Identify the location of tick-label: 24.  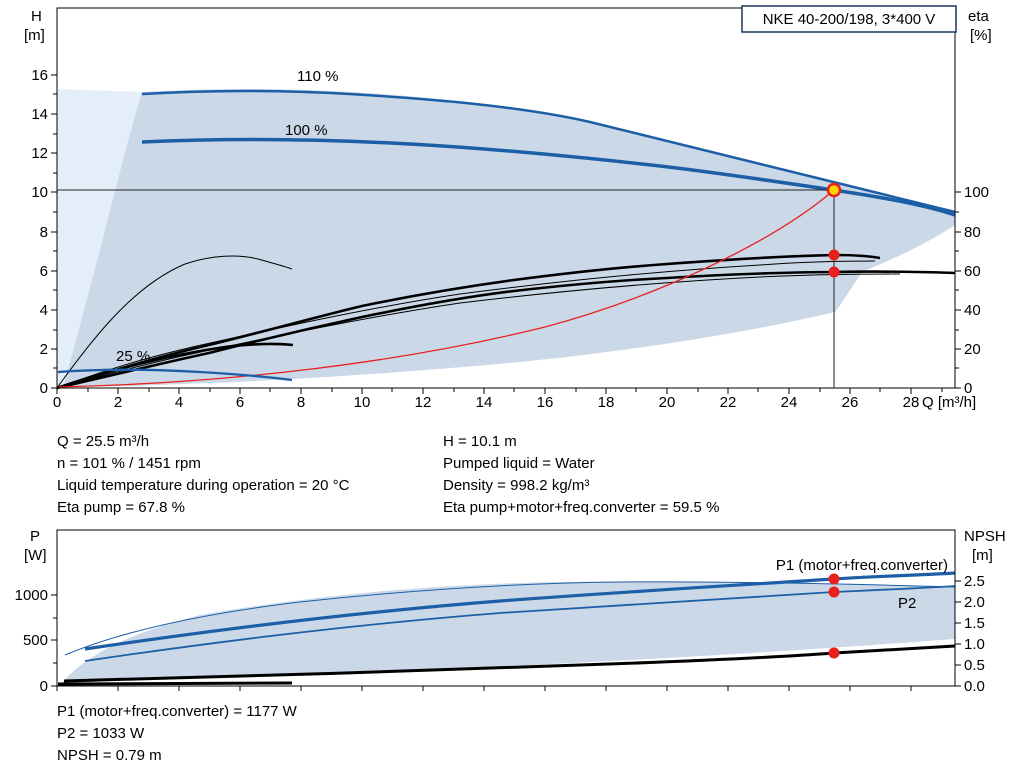
(789, 402).